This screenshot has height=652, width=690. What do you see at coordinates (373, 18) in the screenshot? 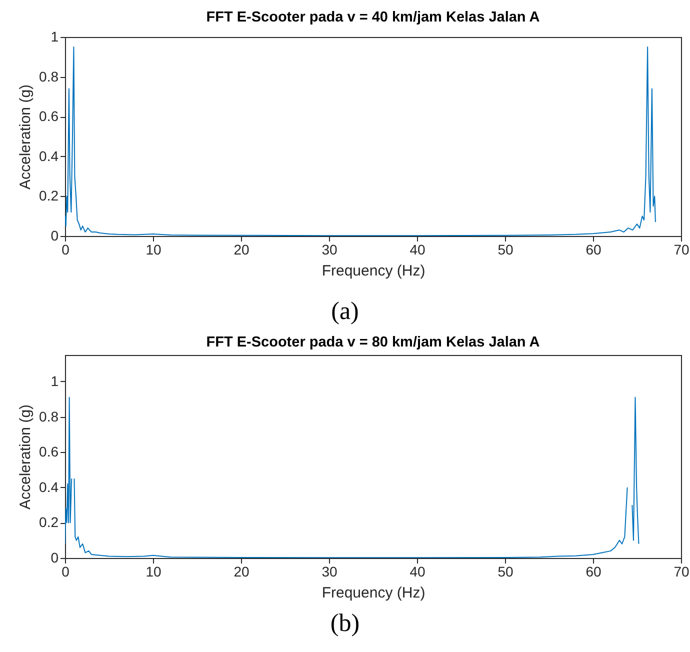
I see `chart-title: FFT E-Scooter pada v = 40 km/jam Kelas Jalan A` at bounding box center [373, 18].